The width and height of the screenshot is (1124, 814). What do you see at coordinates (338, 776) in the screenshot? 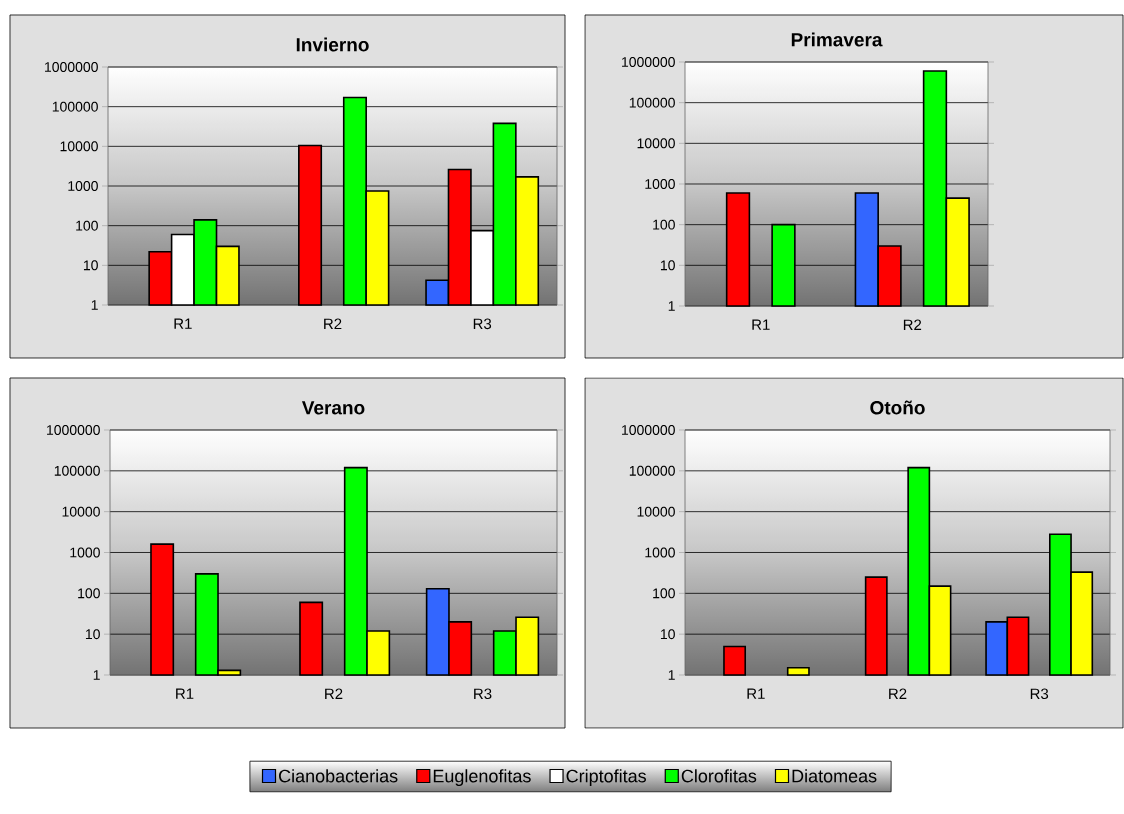
I see `legend-label: Cianobacterias` at bounding box center [338, 776].